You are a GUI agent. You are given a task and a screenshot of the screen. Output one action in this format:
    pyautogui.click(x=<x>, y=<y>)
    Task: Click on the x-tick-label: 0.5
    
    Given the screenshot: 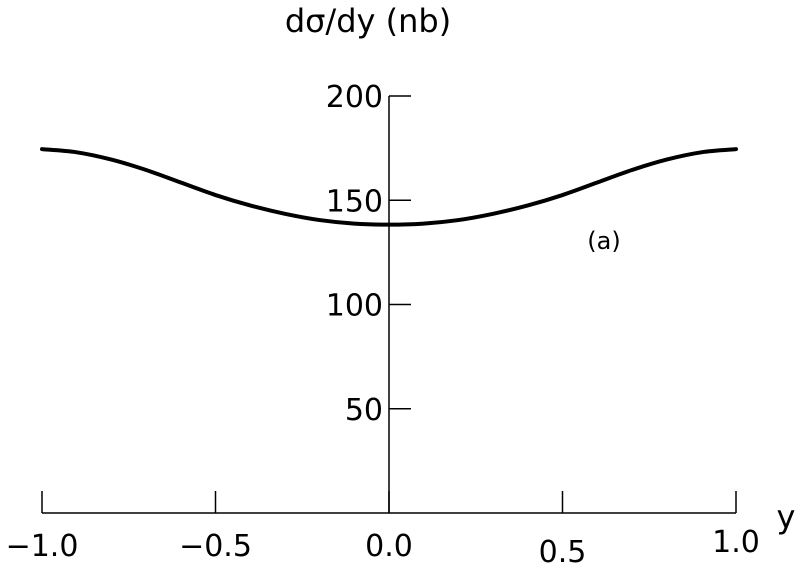 What is the action you would take?
    pyautogui.click(x=563, y=551)
    